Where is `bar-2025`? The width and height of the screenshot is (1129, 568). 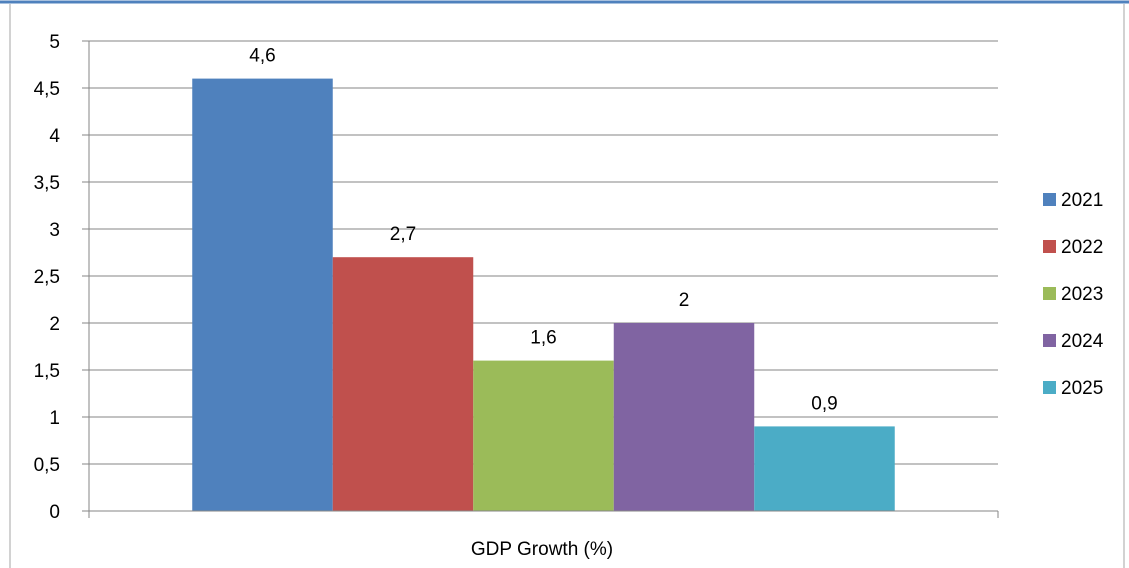
bar-2025 is located at coordinates (824, 468).